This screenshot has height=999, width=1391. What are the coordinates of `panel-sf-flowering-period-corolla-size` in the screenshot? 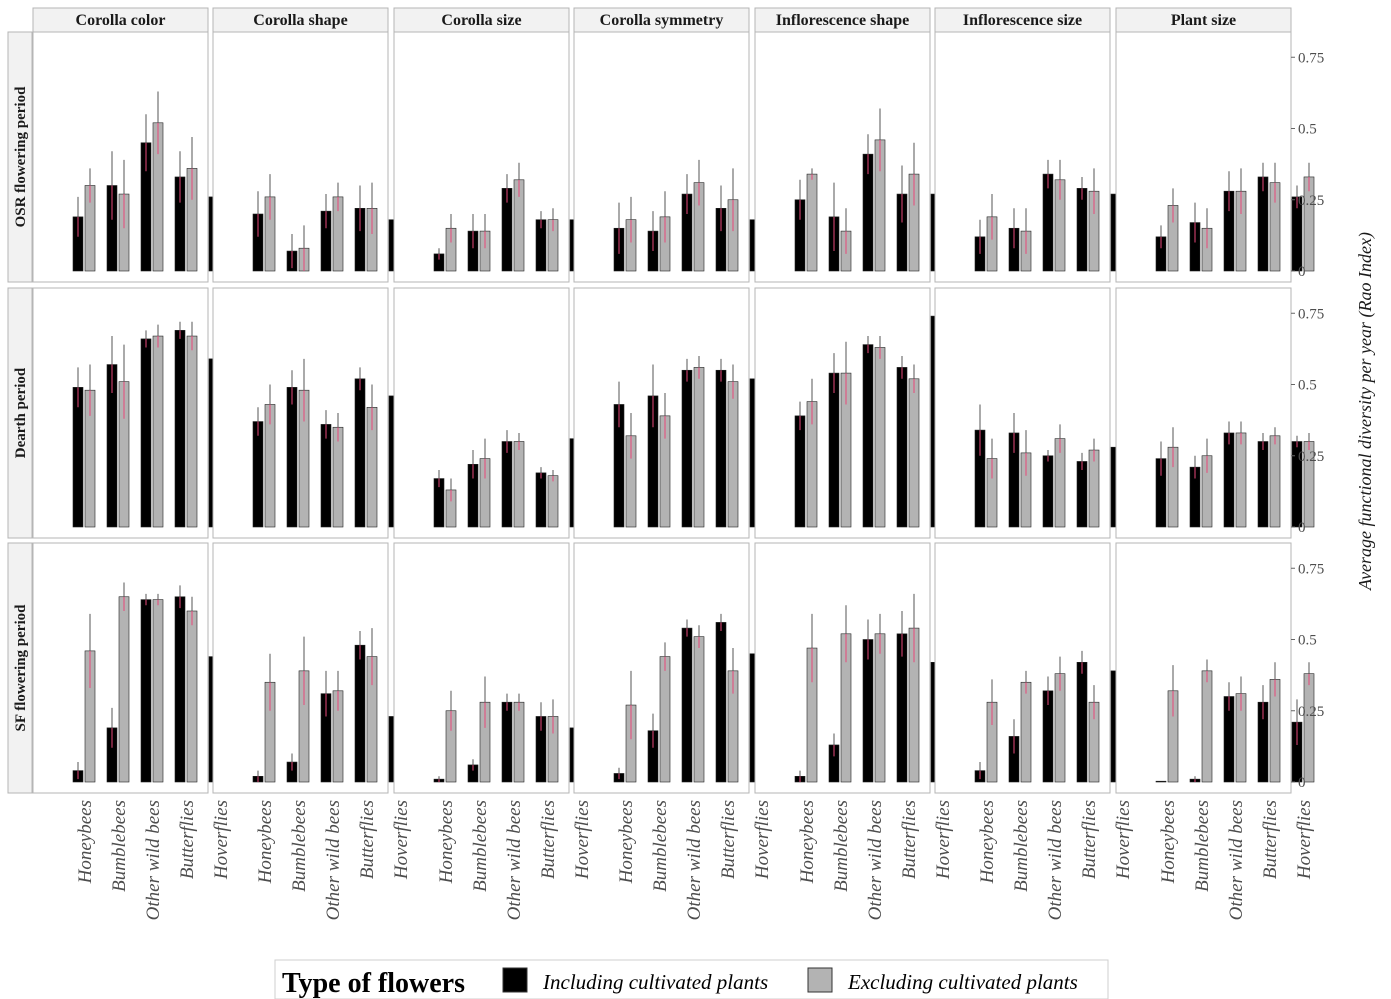 It's located at (493, 668).